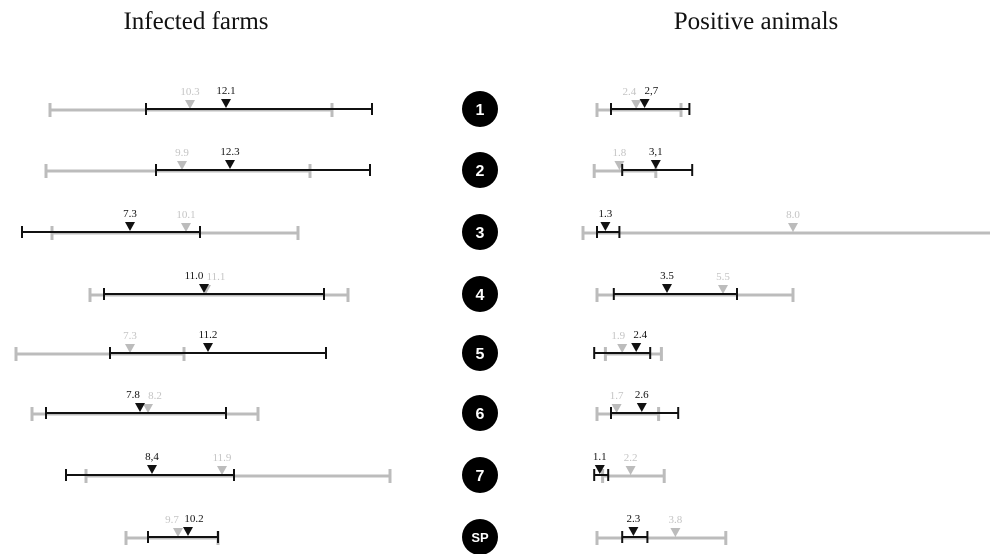 The width and height of the screenshot is (991, 554). Describe the element at coordinates (644, 103) in the screenshot. I see `p1-row-0-primary-marker` at that location.